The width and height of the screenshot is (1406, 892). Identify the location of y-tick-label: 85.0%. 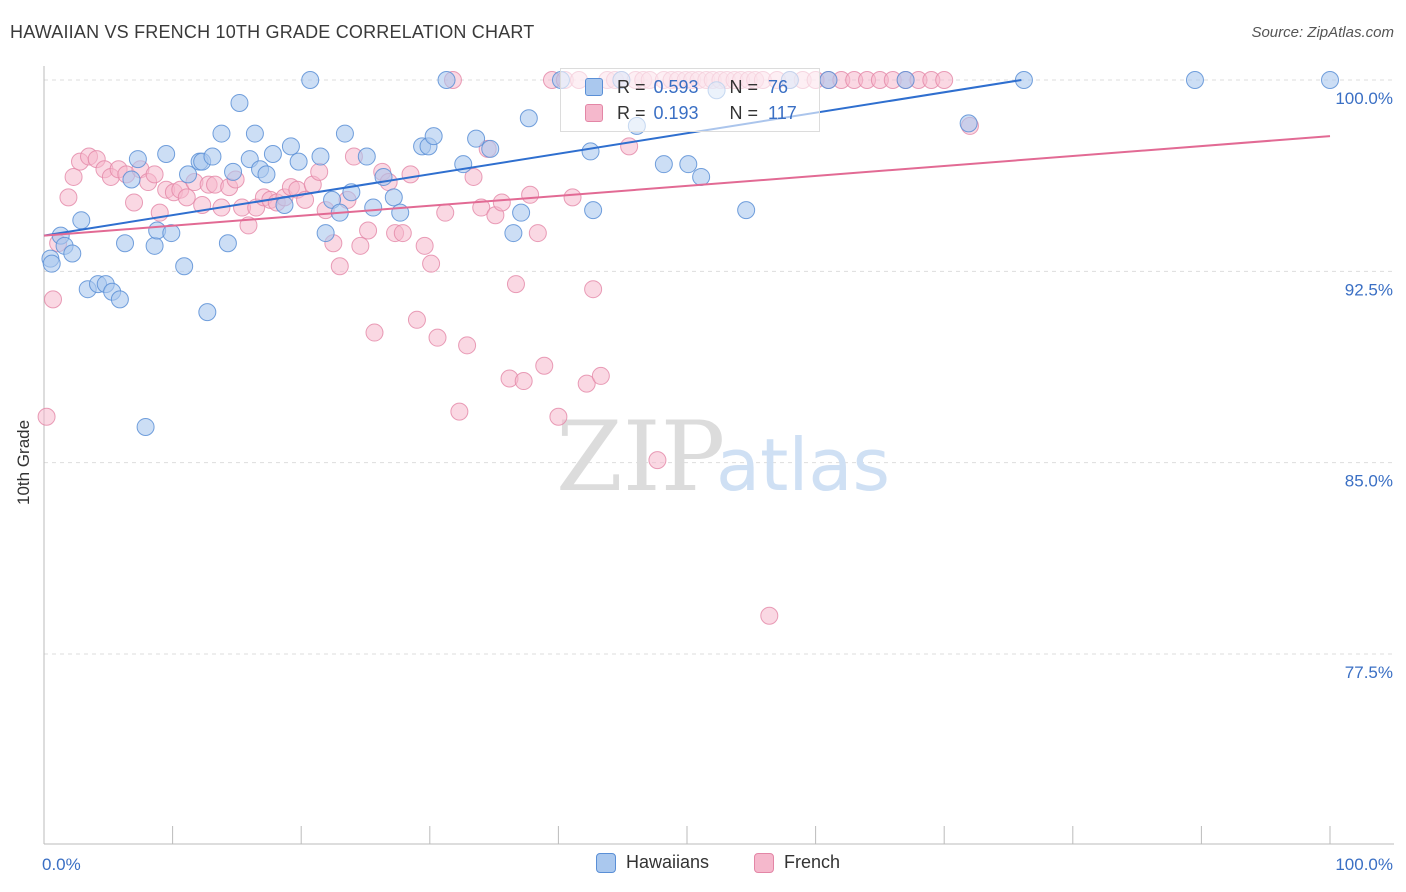
(1369, 481).